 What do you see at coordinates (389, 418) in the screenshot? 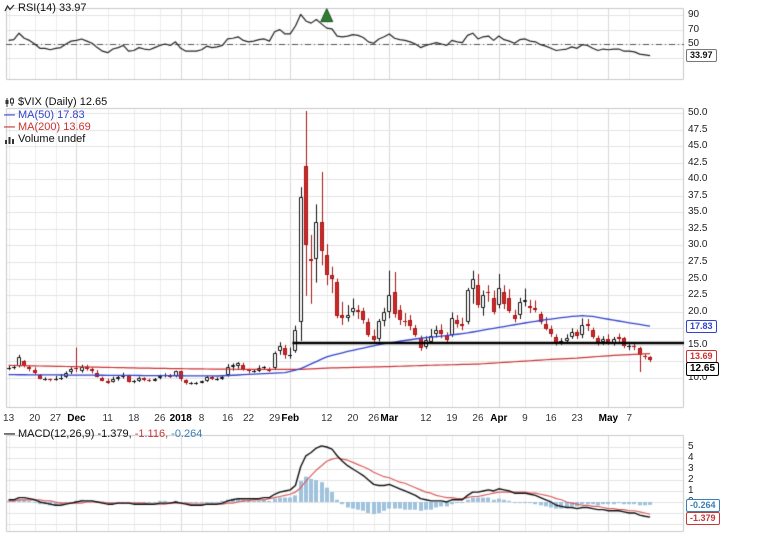
I see `x-axis-label: Mar` at bounding box center [389, 418].